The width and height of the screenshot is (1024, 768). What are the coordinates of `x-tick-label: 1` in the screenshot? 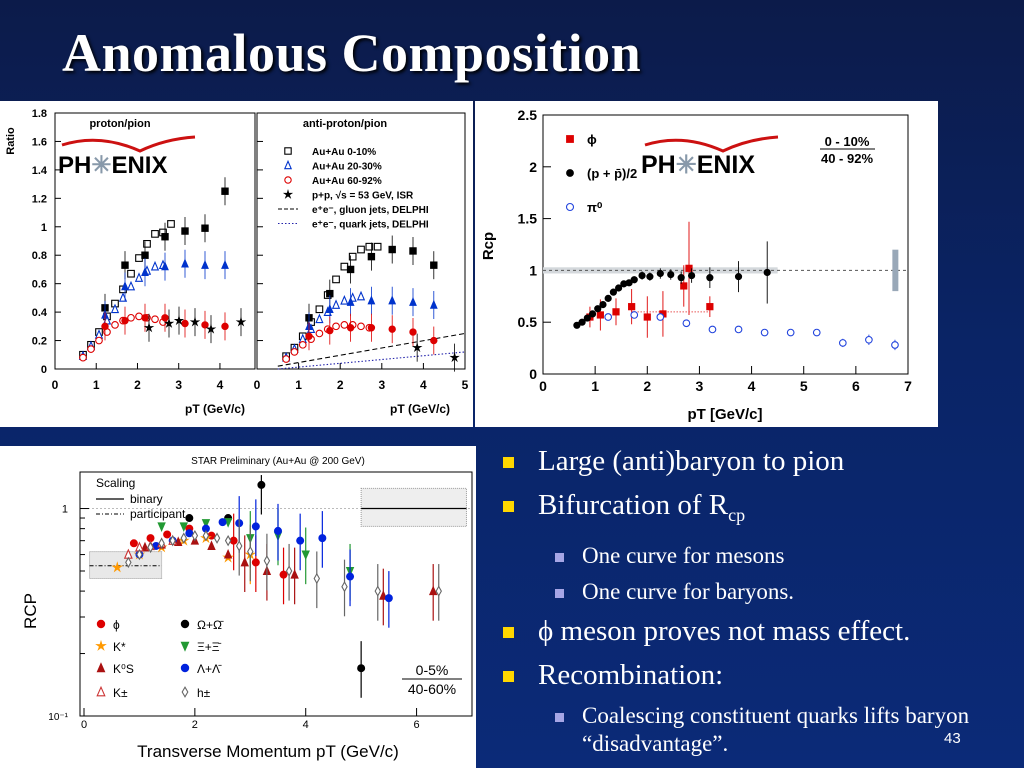 It's located at (96, 385).